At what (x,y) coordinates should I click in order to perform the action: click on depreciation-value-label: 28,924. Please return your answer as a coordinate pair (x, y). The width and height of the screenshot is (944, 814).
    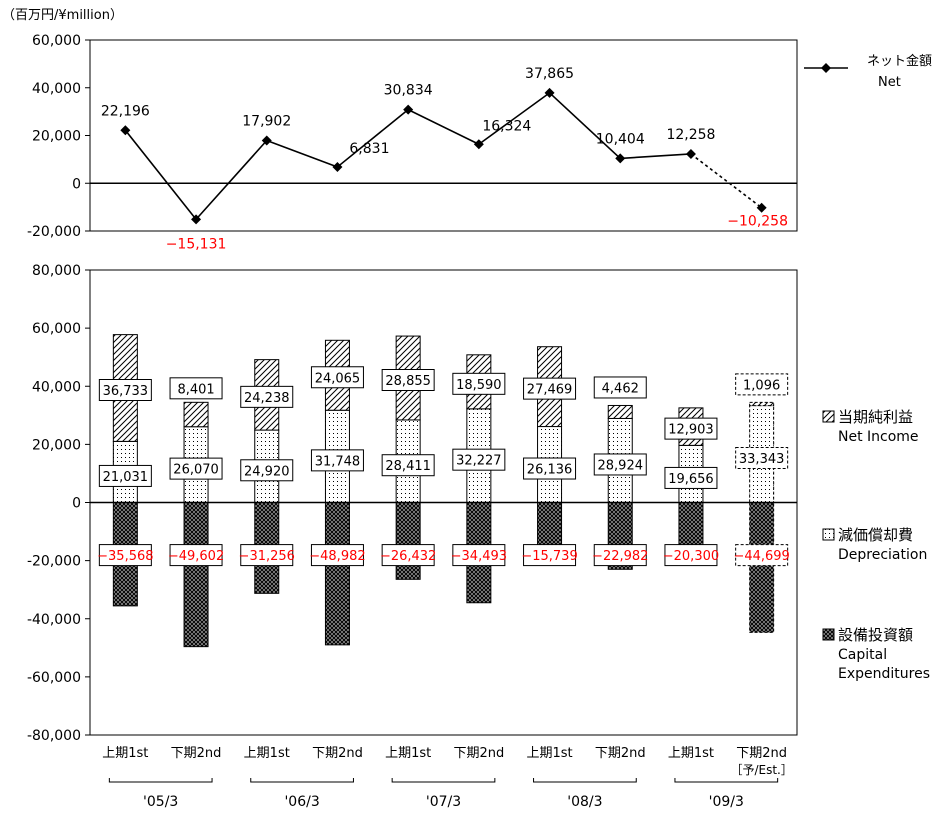
    Looking at the image, I should click on (621, 465).